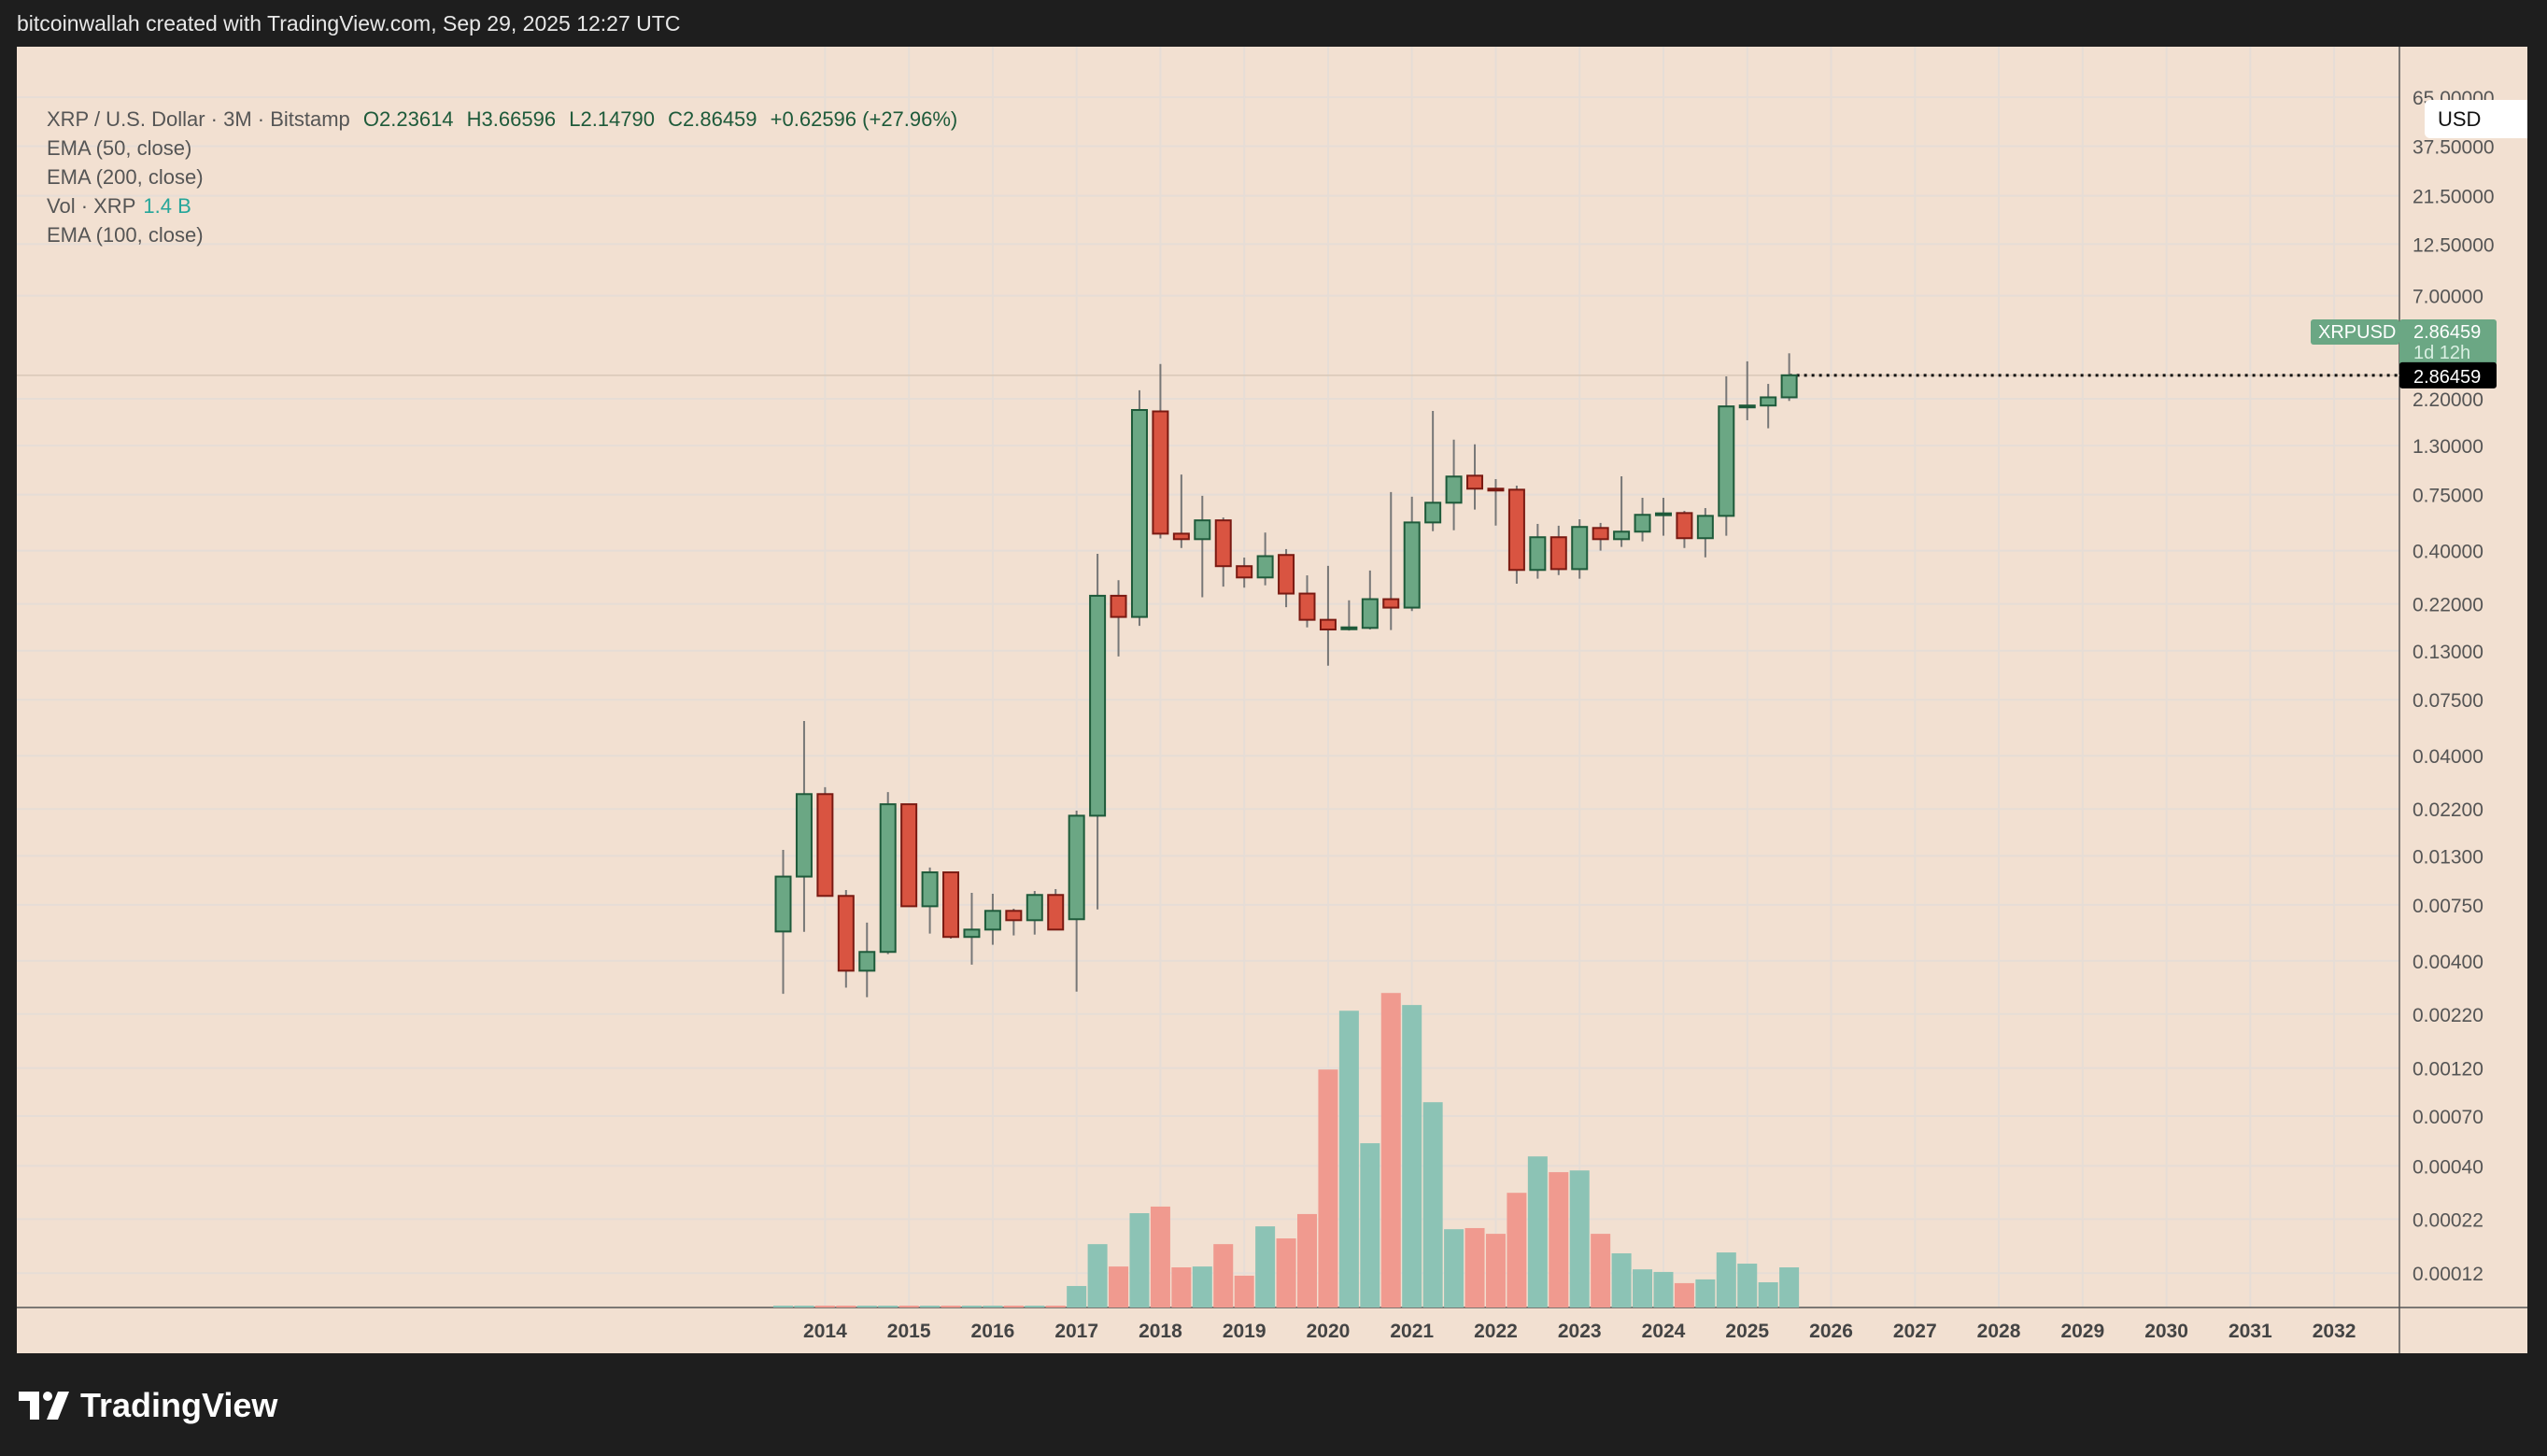 This screenshot has height=1456, width=2547. What do you see at coordinates (2448, 1274) in the screenshot?
I see `price-axis-label: 0.00012` at bounding box center [2448, 1274].